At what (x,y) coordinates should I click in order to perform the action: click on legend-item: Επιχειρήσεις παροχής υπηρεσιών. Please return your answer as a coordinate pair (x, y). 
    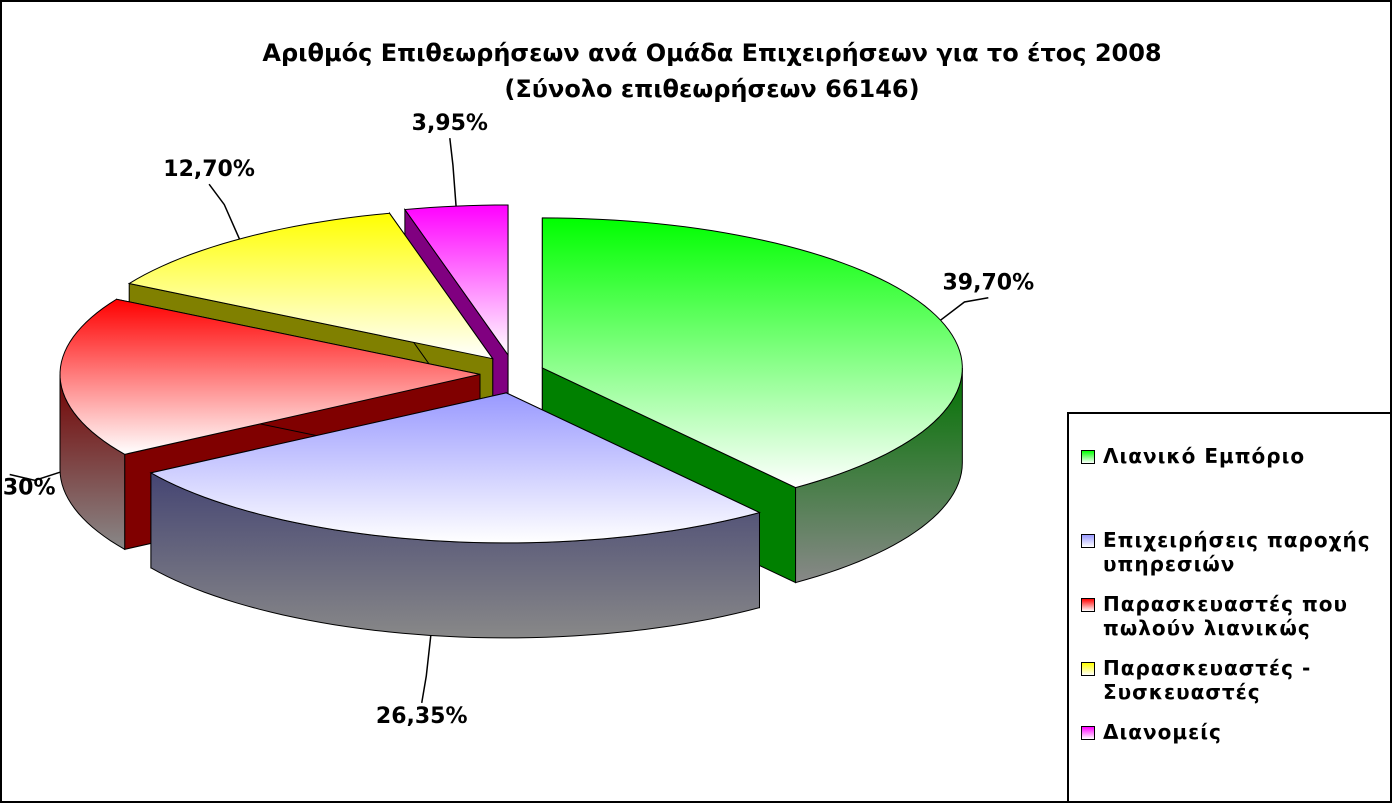
    Looking at the image, I should click on (1235, 557).